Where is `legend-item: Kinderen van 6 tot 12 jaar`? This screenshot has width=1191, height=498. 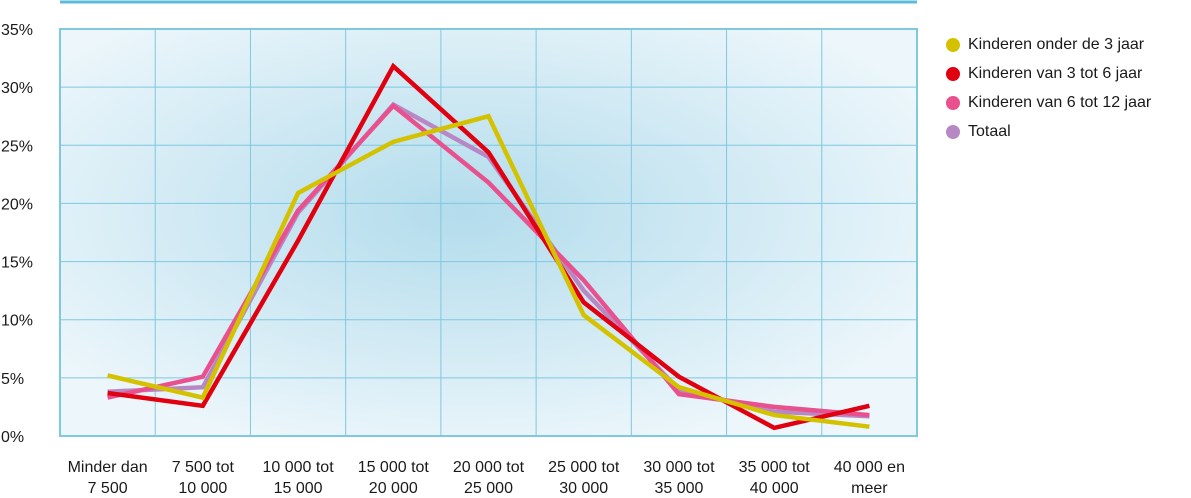
legend-item: Kinderen van 6 tot 12 jaar is located at coordinates (1048, 102).